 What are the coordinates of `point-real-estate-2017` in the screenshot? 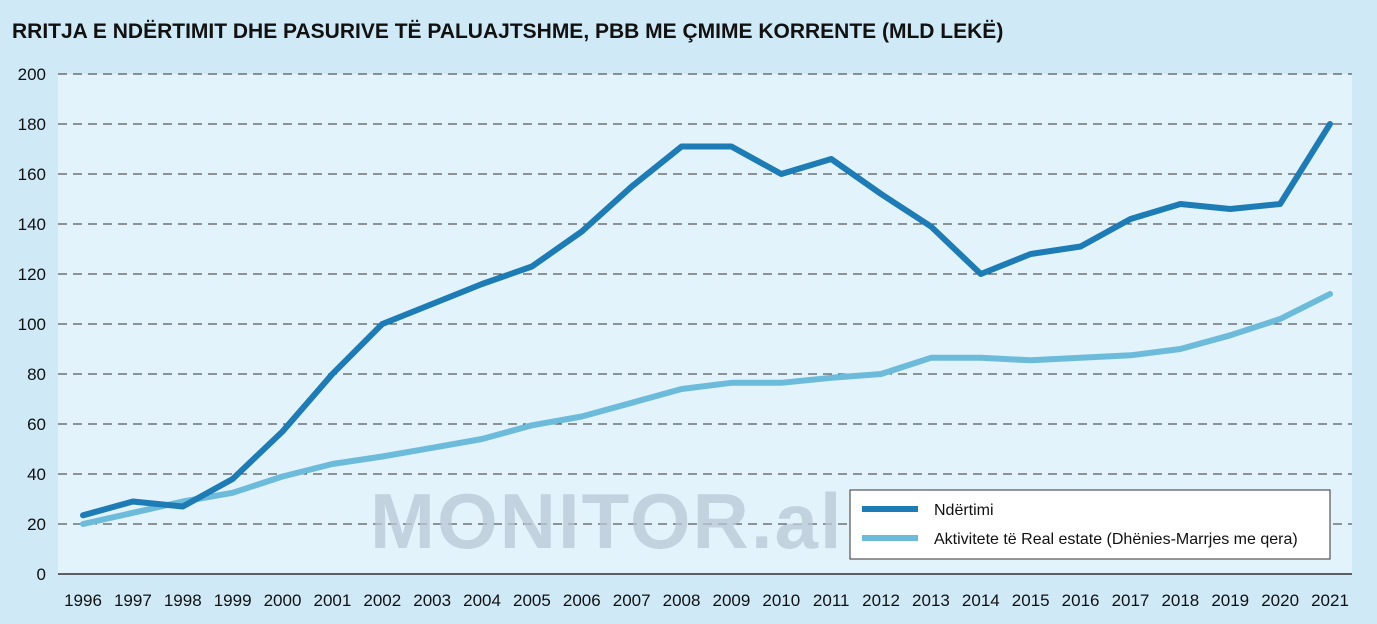 It's located at (1130, 355).